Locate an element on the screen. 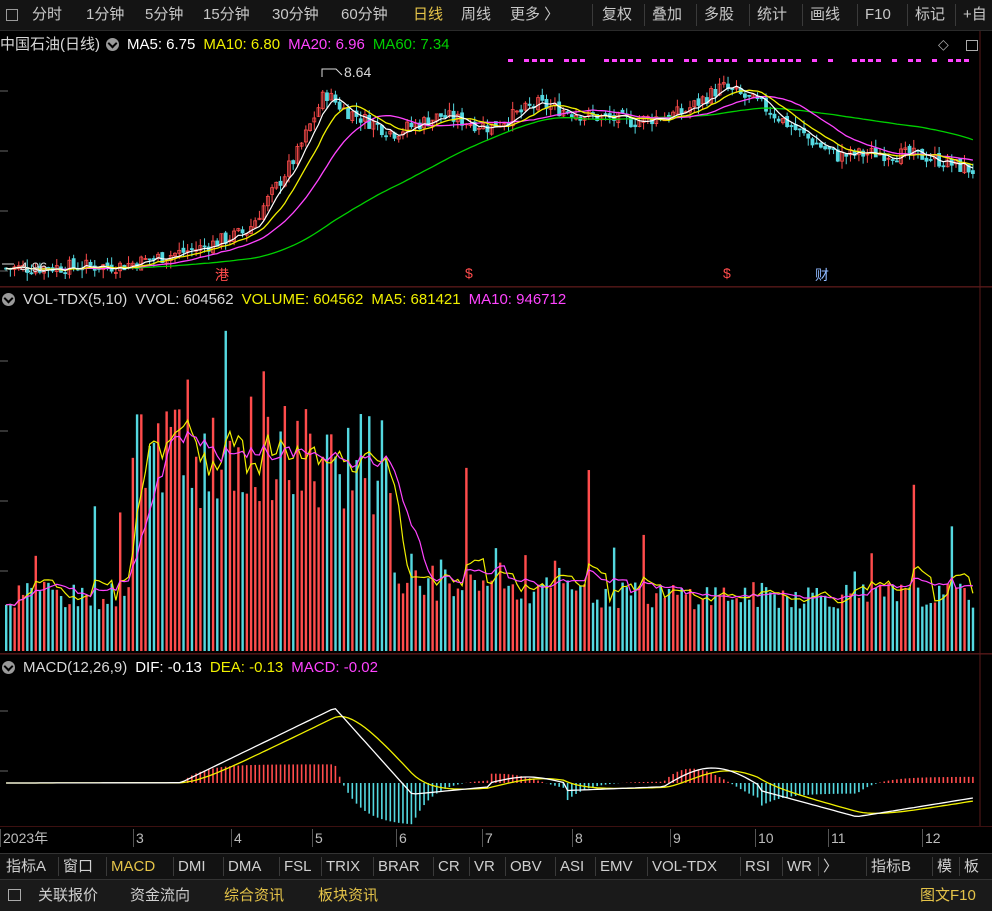 The height and width of the screenshot is (911, 992). x-tick-label-1: 3 is located at coordinates (138, 838).